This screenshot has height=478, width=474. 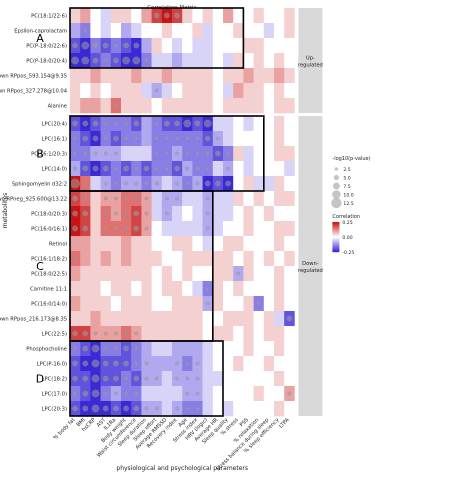 What do you see at coordinates (54, 124) in the screenshot?
I see `row-label: LPC(20:4)` at bounding box center [54, 124].